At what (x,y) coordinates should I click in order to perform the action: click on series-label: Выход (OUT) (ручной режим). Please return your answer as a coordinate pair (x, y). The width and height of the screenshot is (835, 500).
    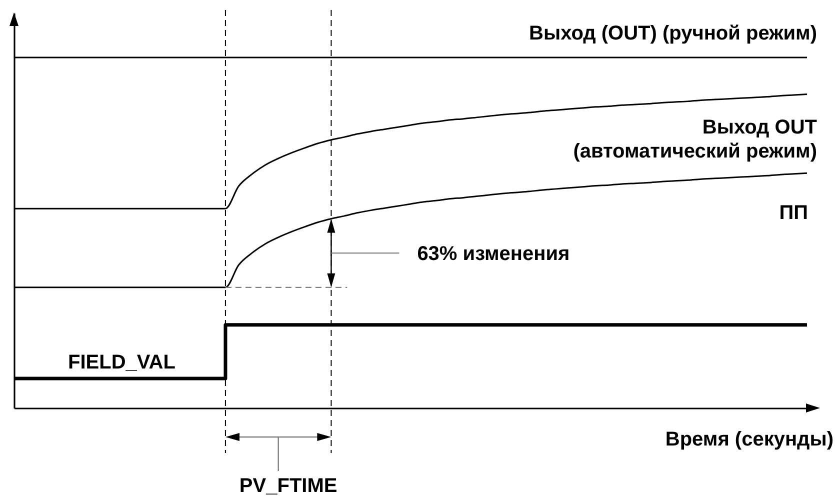
    Looking at the image, I should click on (673, 33).